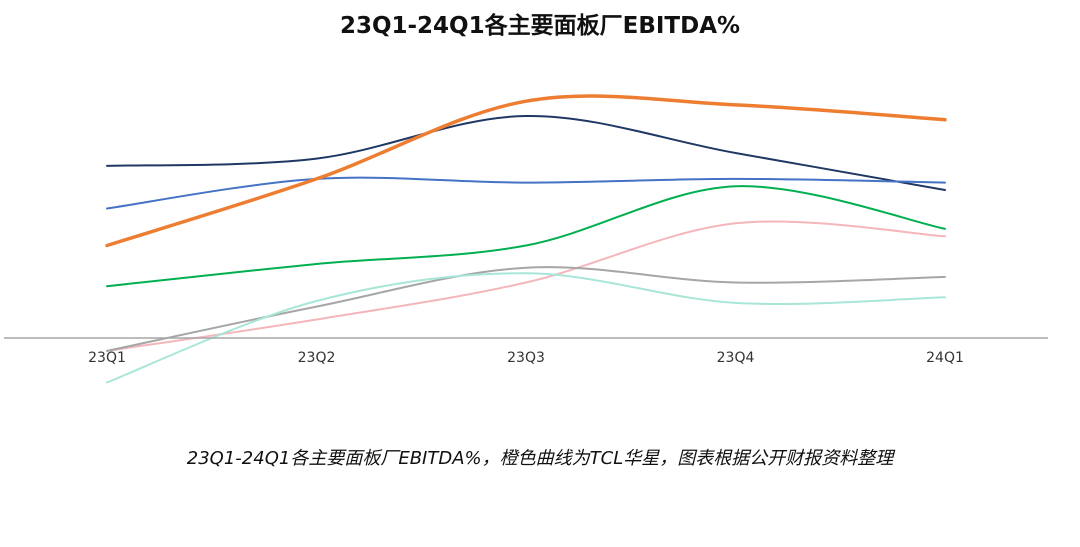  Describe the element at coordinates (540, 26) in the screenshot. I see `chart-title: 23Q1-24Q1各主要面板厂EBITDA%` at that location.